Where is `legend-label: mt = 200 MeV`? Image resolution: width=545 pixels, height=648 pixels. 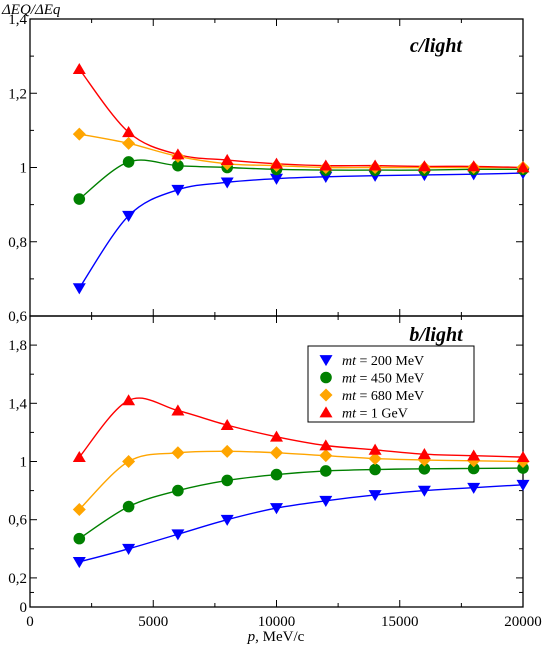 legend-label: mt = 200 MeV is located at coordinates (383, 361).